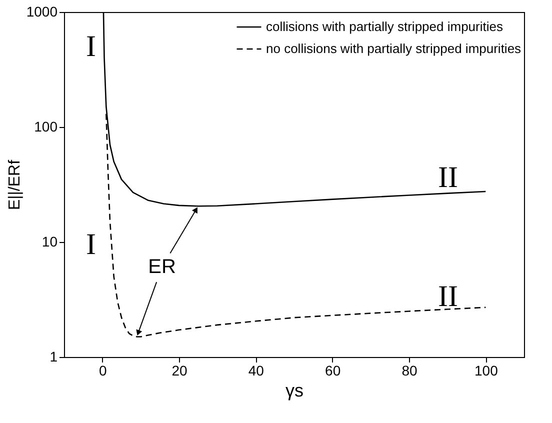 Image resolution: width=552 pixels, height=423 pixels. I want to click on x-tick-label: 60, so click(333, 370).